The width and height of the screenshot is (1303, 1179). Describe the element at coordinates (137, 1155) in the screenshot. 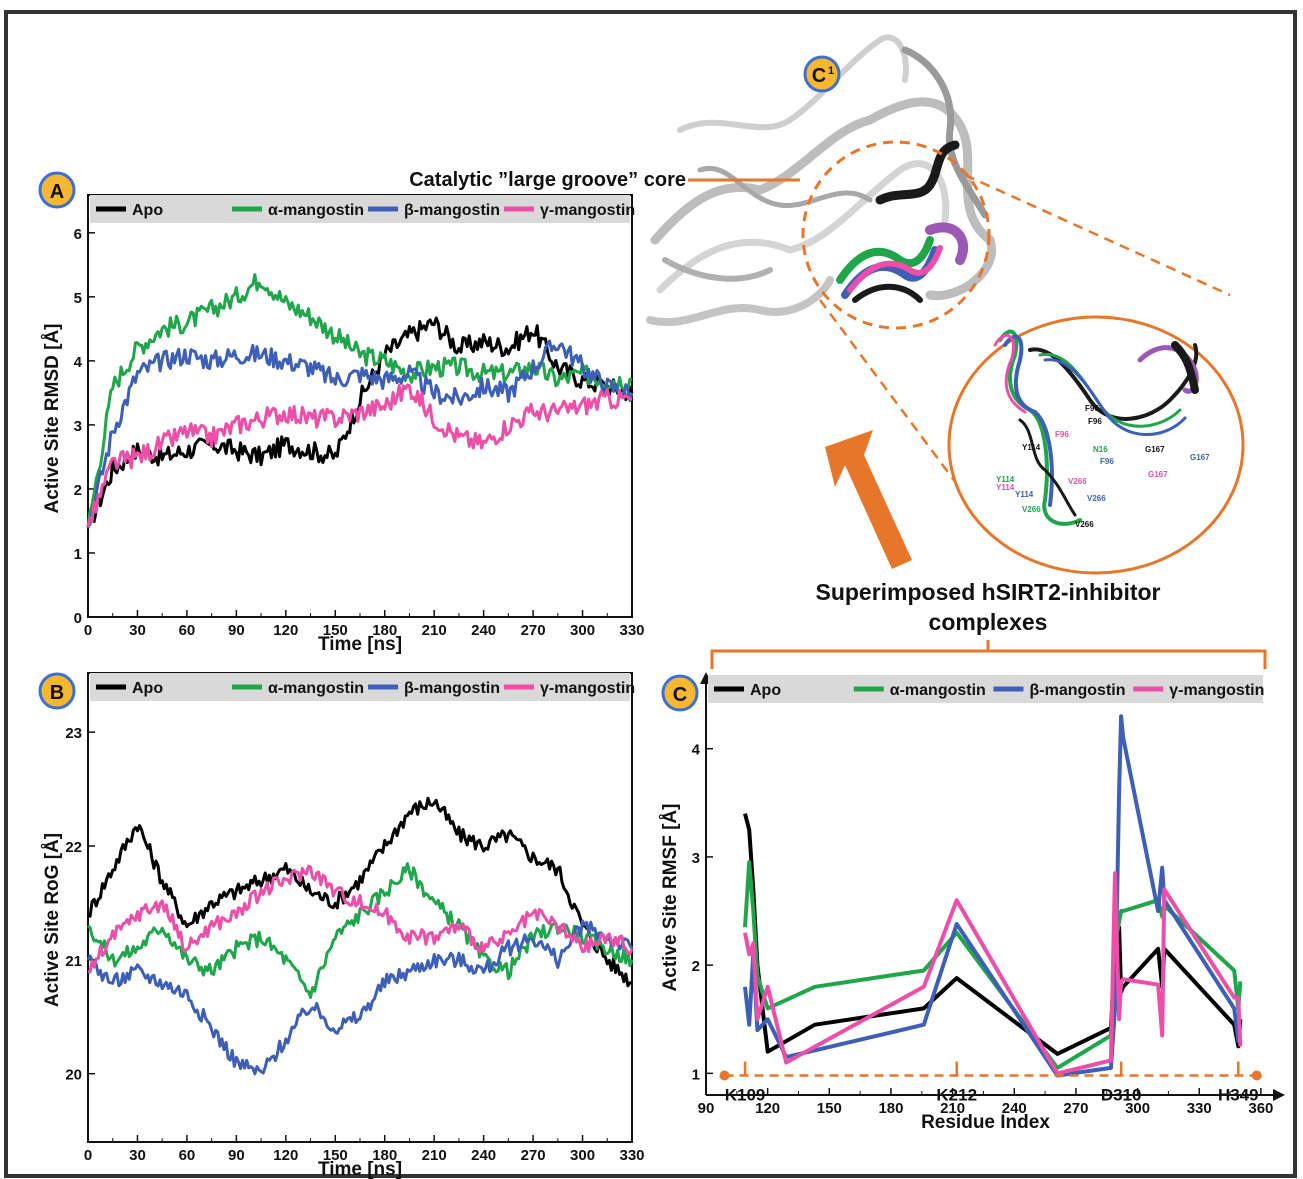

I see `x-tick-label: 30` at that location.